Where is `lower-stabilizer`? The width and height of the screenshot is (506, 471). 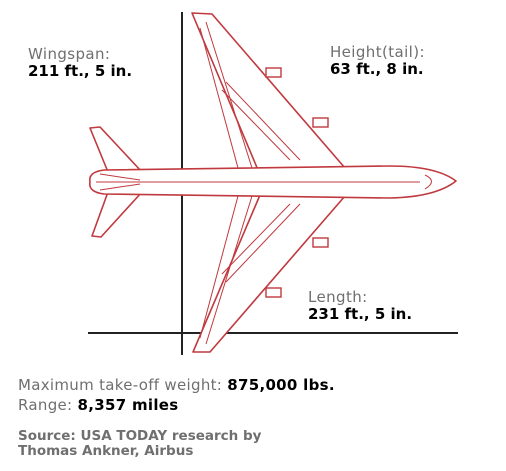 lower-stabilizer is located at coordinates (117, 214).